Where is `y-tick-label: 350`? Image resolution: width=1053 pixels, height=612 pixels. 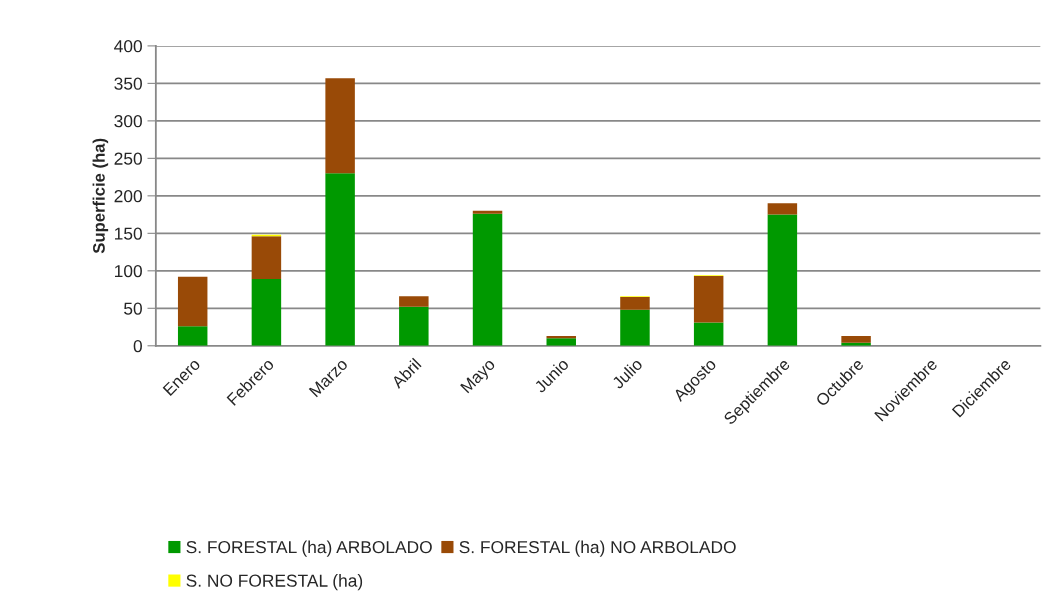
y-tick-label: 350 is located at coordinates (128, 83).